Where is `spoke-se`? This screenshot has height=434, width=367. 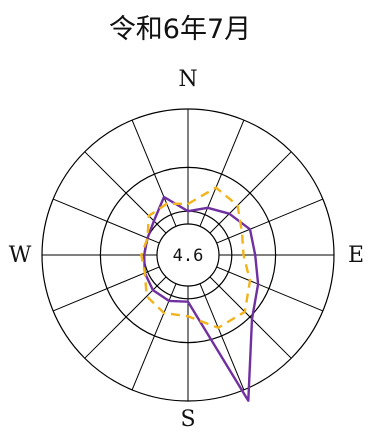
spoke-se is located at coordinates (250, 317).